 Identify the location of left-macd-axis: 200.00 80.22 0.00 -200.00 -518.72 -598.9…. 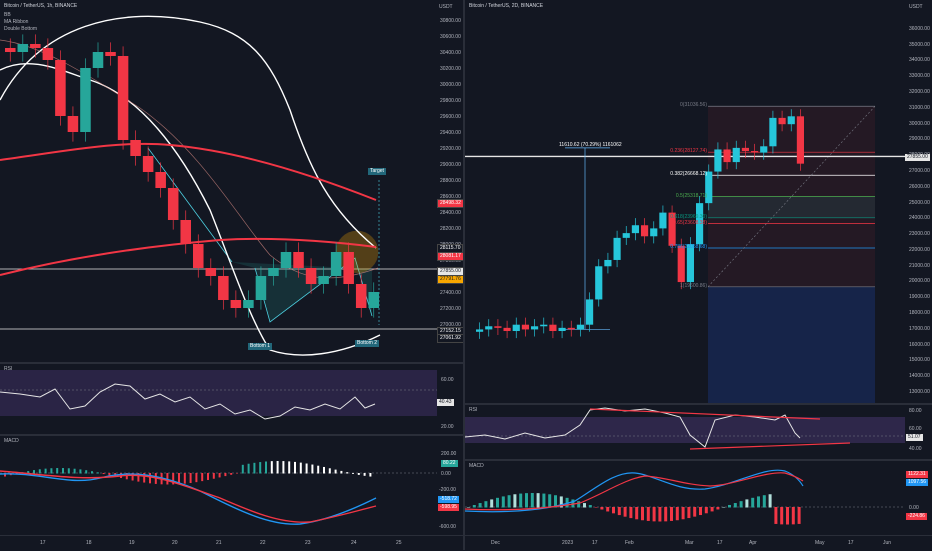
(450, 485).